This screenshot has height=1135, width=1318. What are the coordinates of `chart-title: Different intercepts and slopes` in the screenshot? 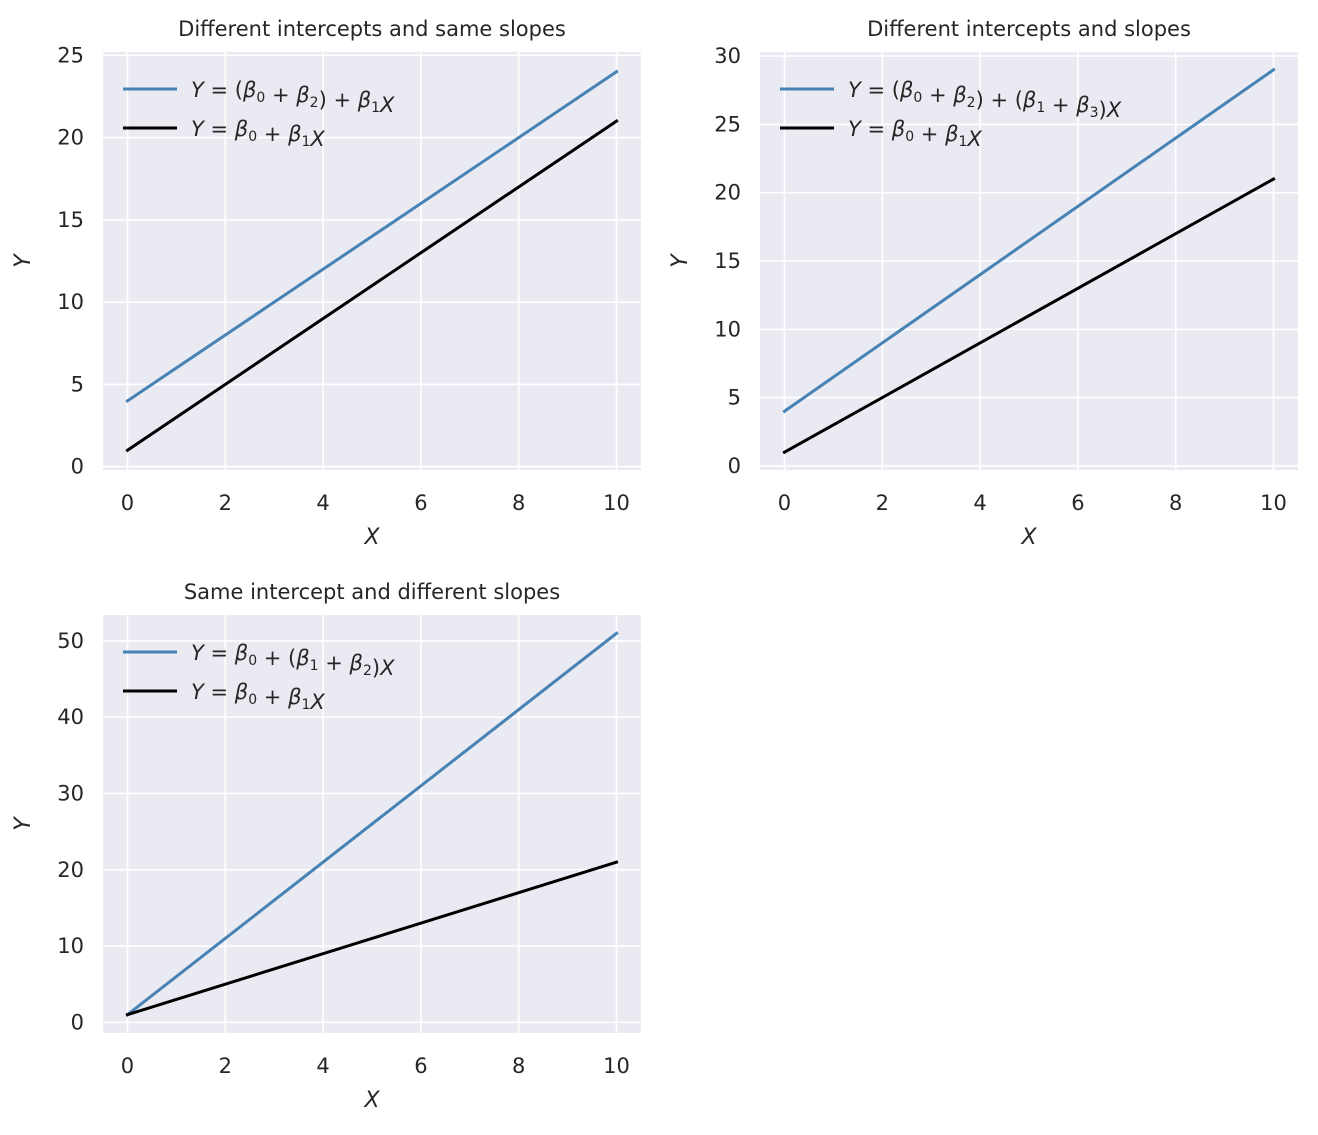 It's located at (1029, 29).